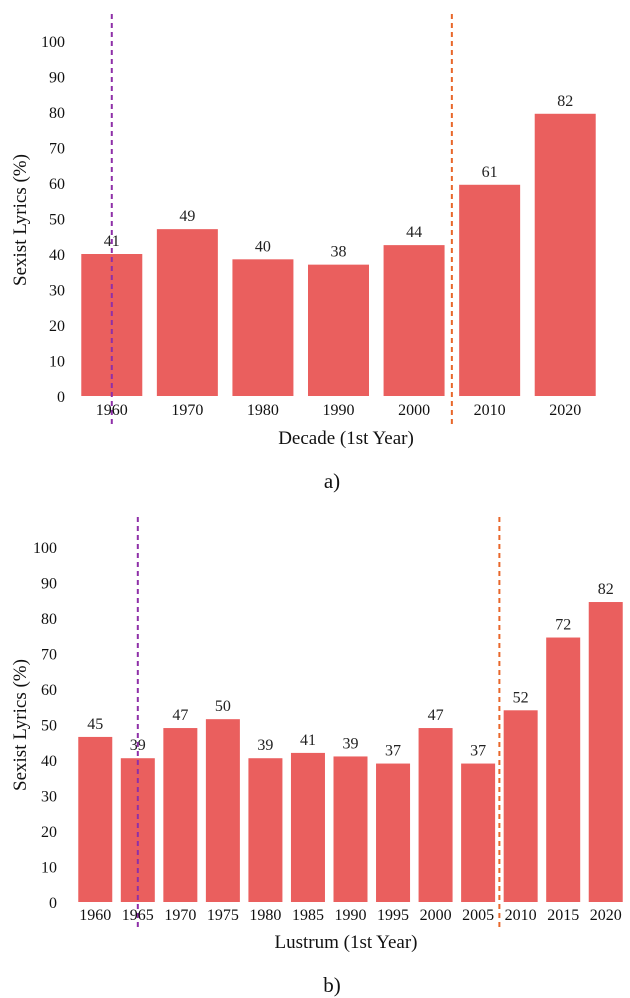 The image size is (630, 998). Describe the element at coordinates (563, 769) in the screenshot. I see `bar-2015` at that location.